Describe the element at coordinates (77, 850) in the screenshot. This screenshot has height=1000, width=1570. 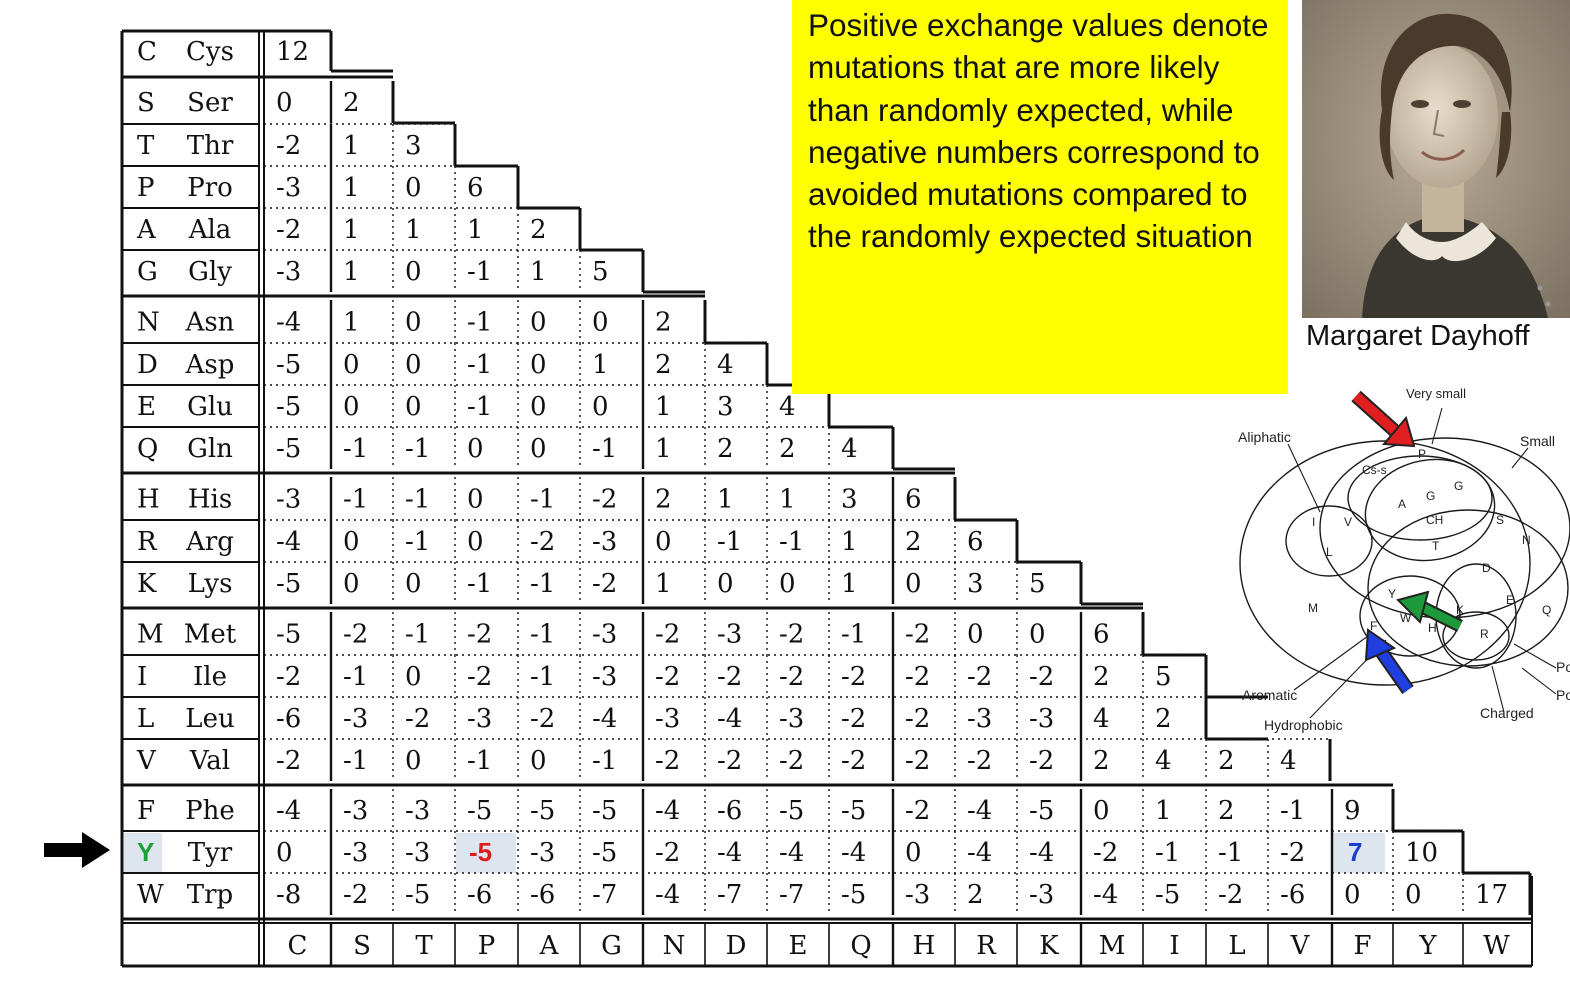
I see `row-pointer-arrow` at that location.